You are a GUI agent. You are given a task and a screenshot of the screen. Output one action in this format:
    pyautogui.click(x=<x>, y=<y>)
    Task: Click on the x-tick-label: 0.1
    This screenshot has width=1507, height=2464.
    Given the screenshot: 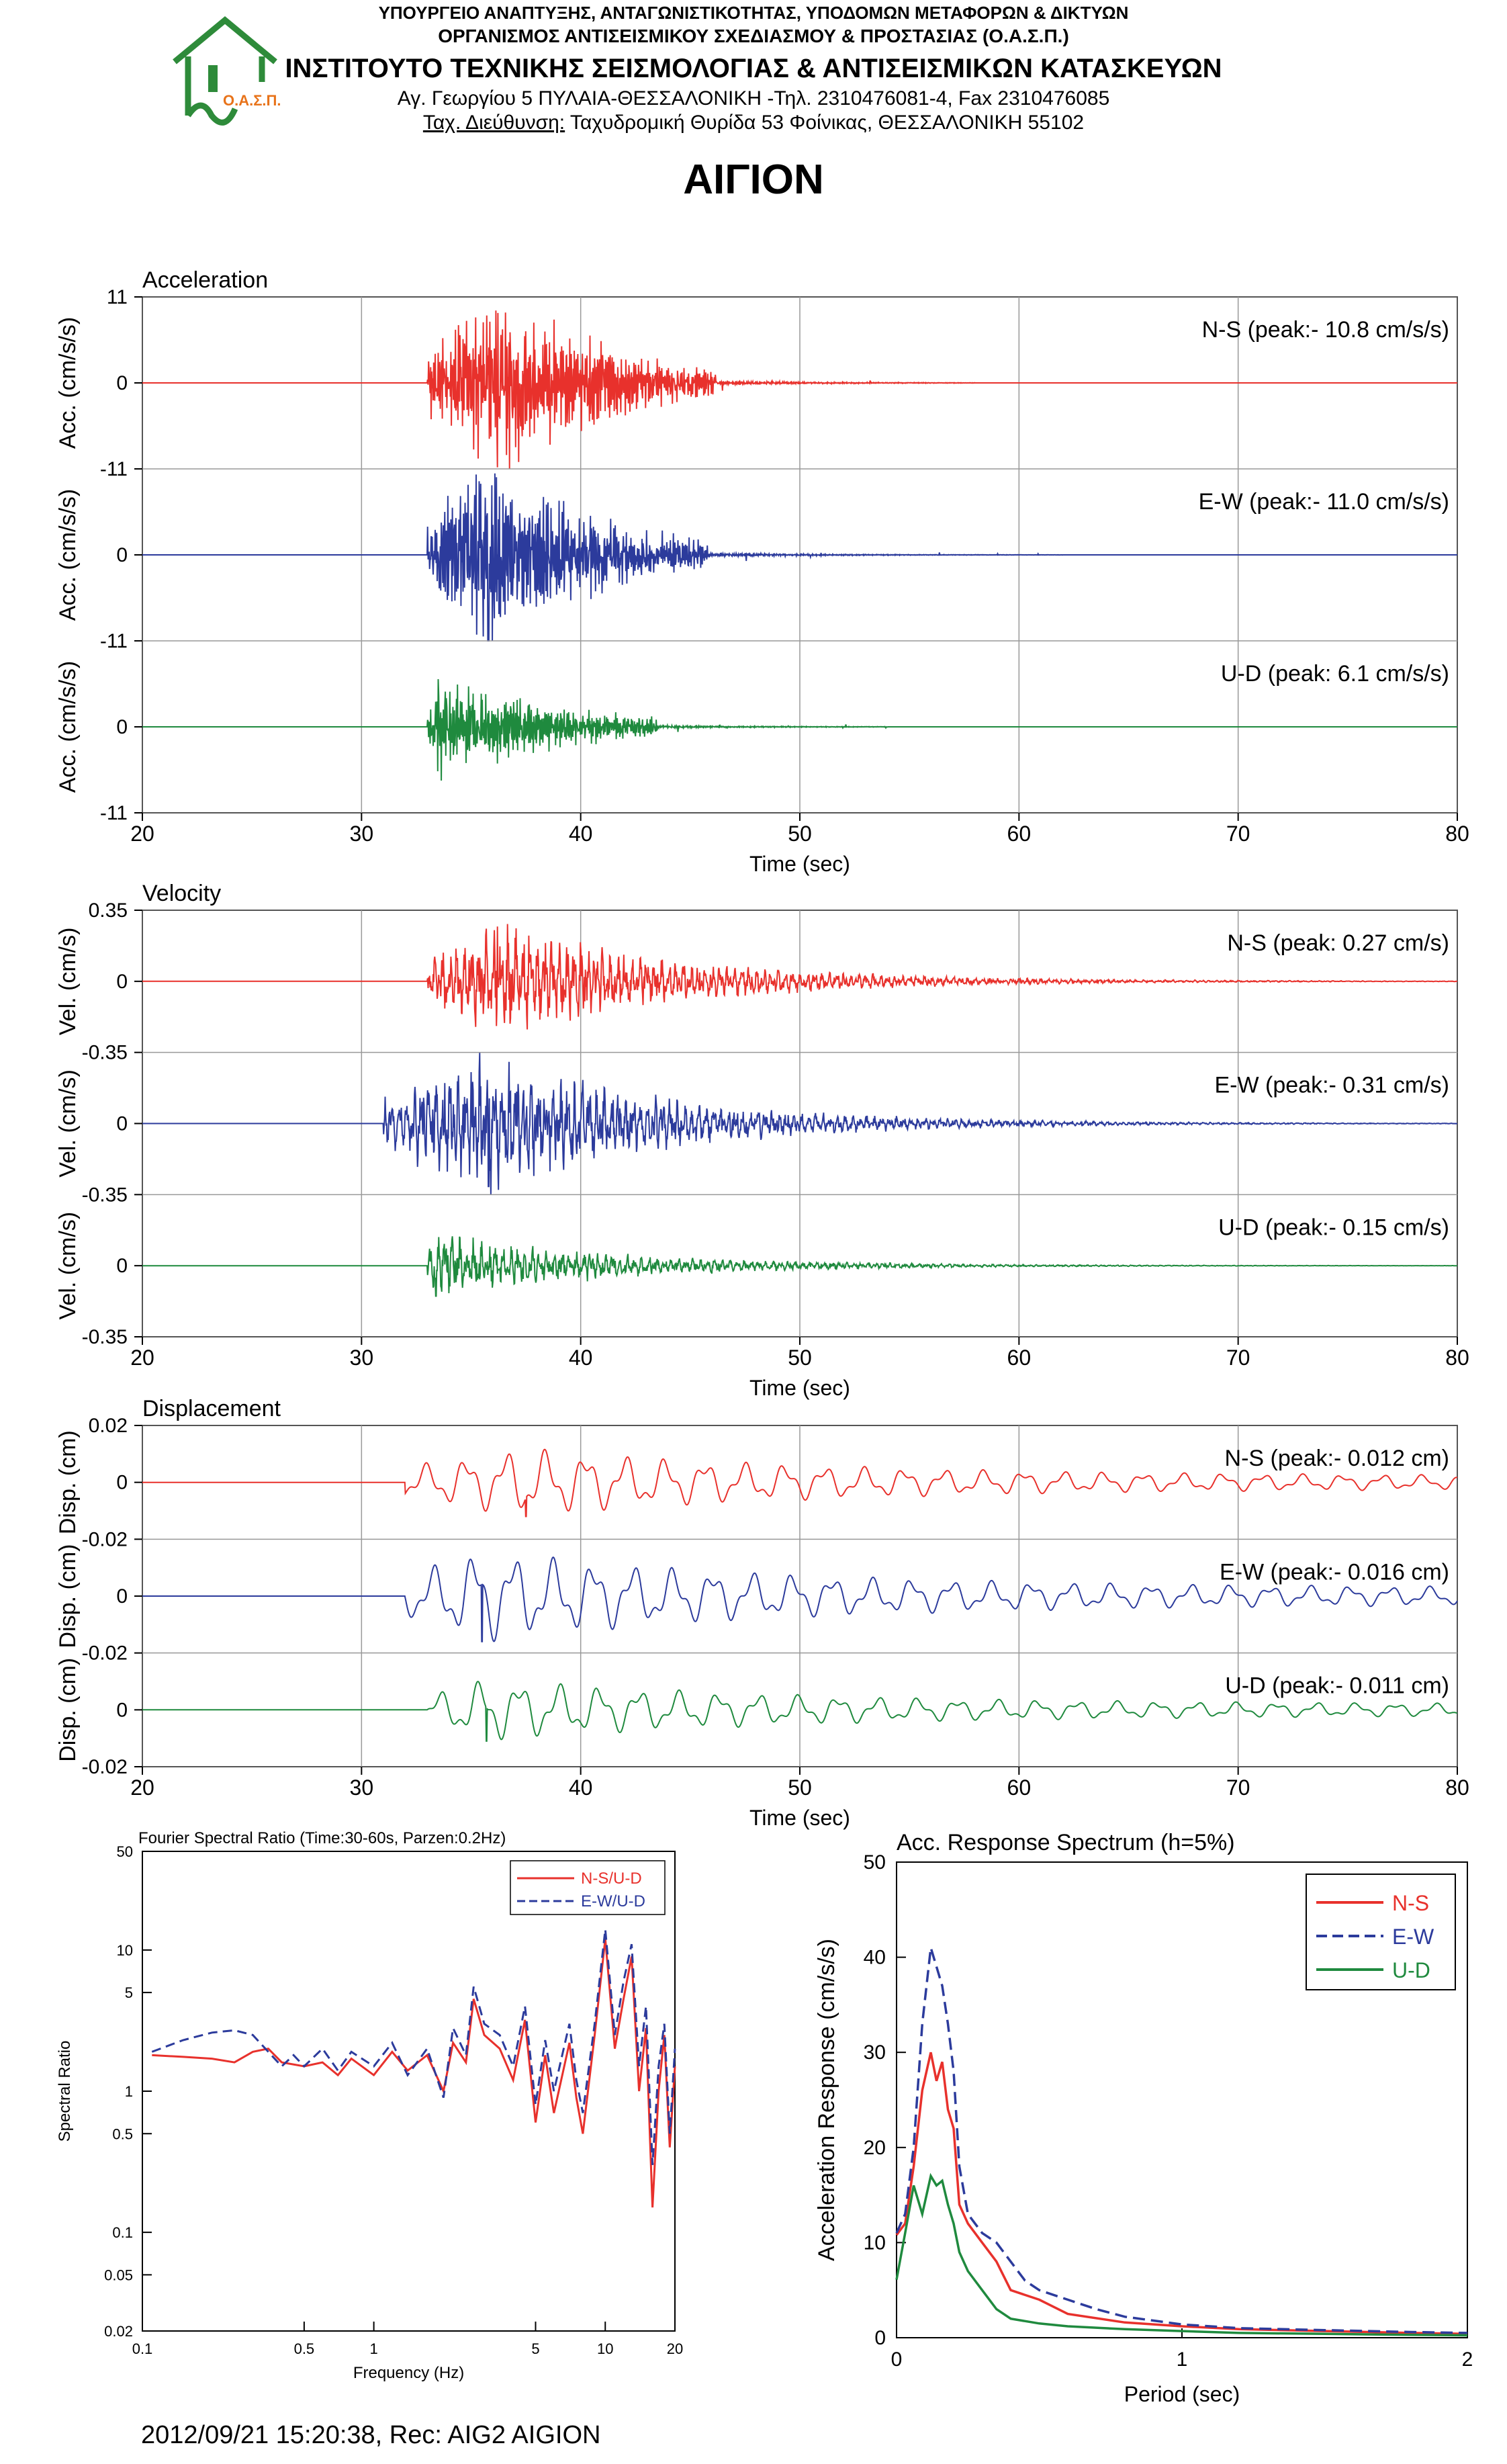 What is the action you would take?
    pyautogui.click(x=142, y=2348)
    